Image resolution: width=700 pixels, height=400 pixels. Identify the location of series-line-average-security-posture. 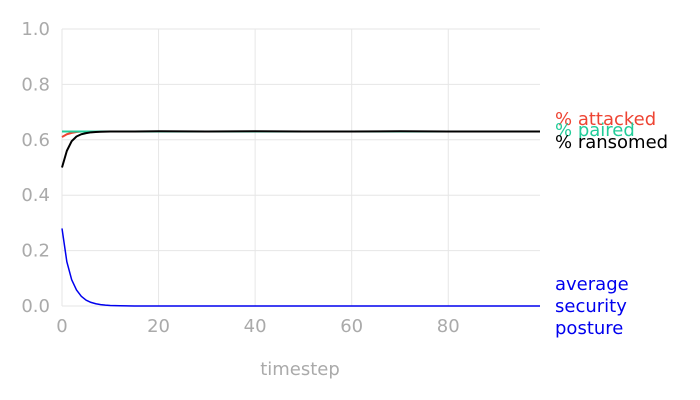
(300, 267).